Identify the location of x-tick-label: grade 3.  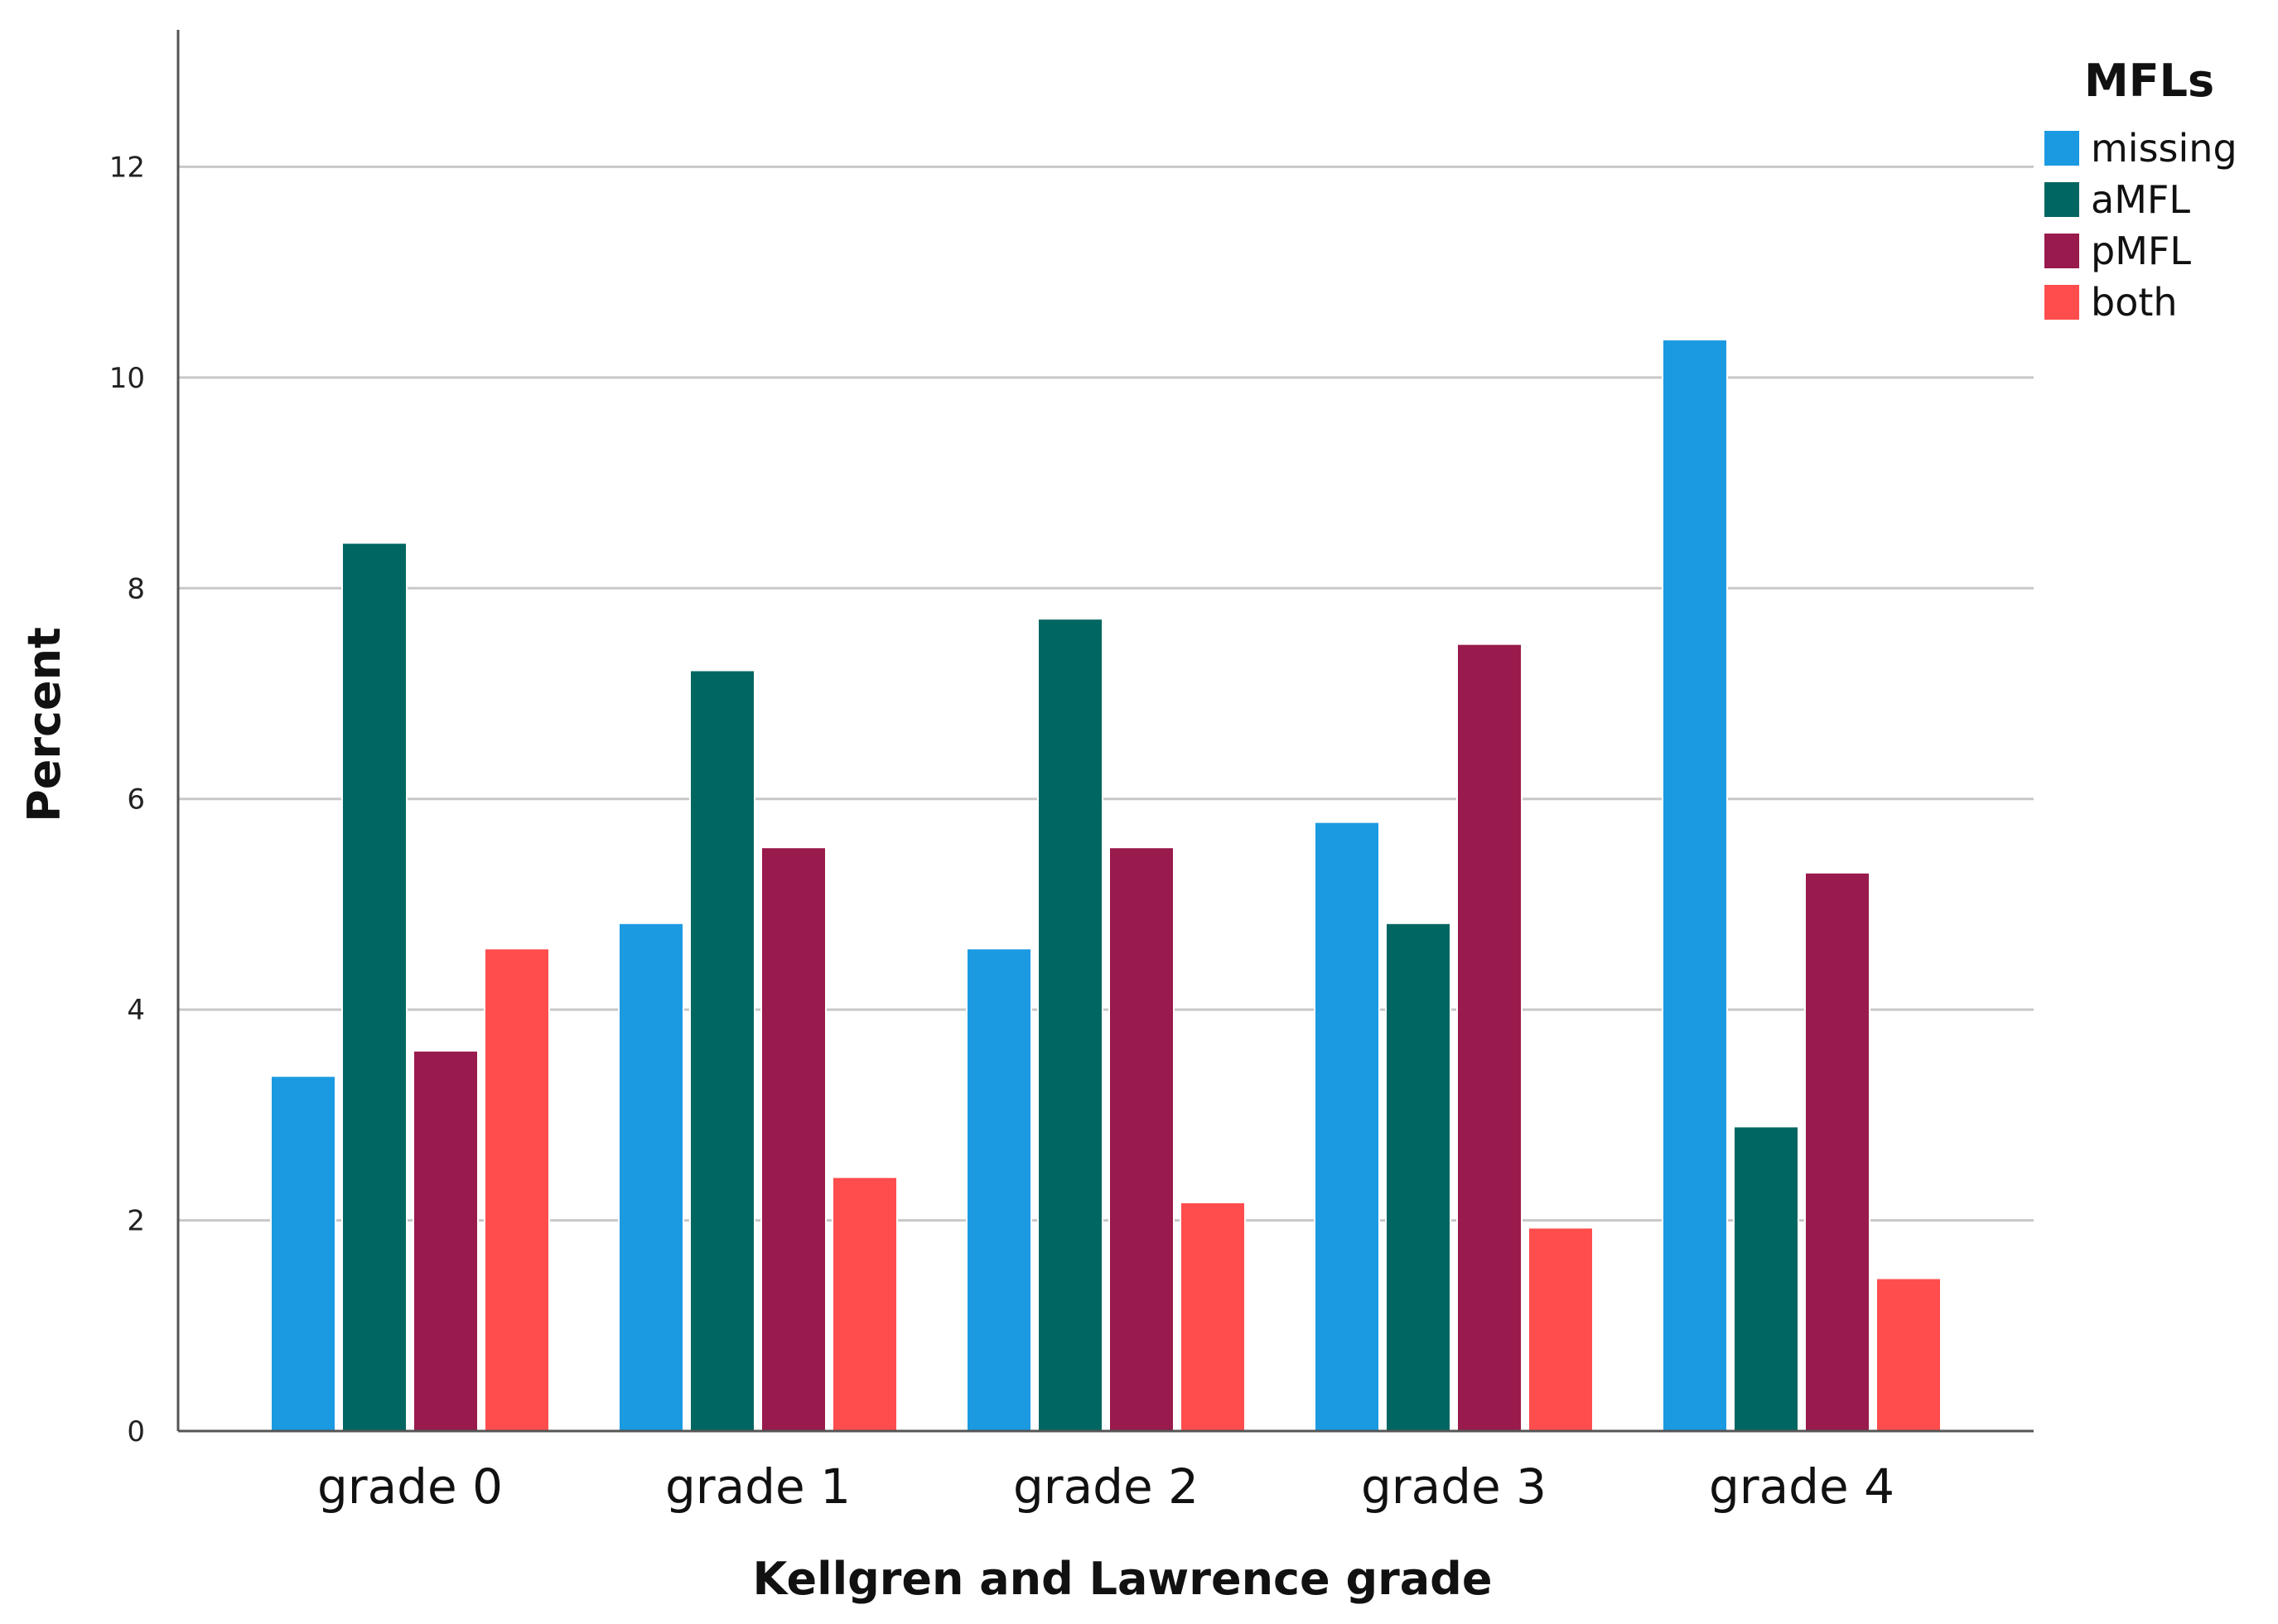
(1454, 1487).